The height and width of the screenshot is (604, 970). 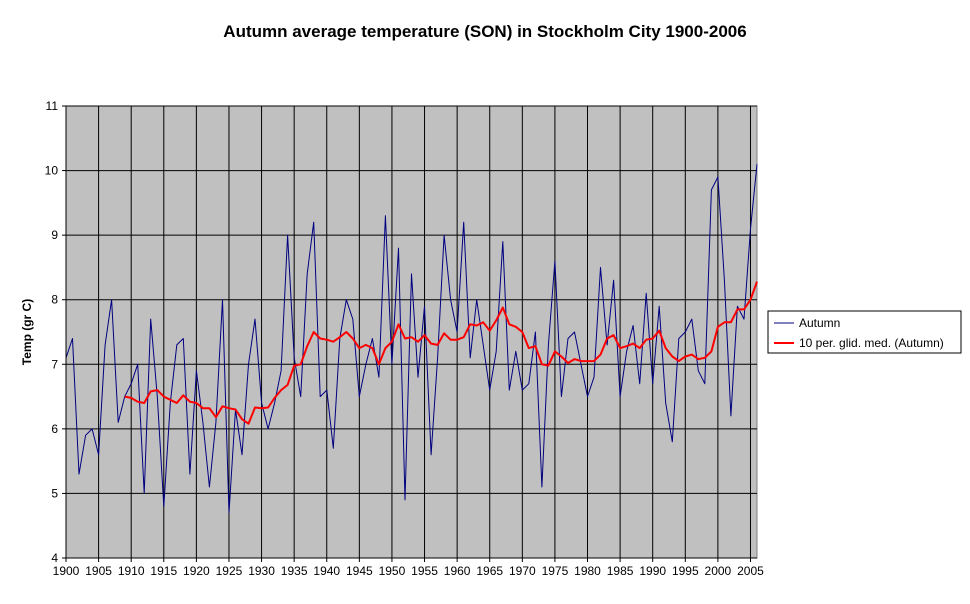 What do you see at coordinates (555, 571) in the screenshot?
I see `x-tick-label: 1975` at bounding box center [555, 571].